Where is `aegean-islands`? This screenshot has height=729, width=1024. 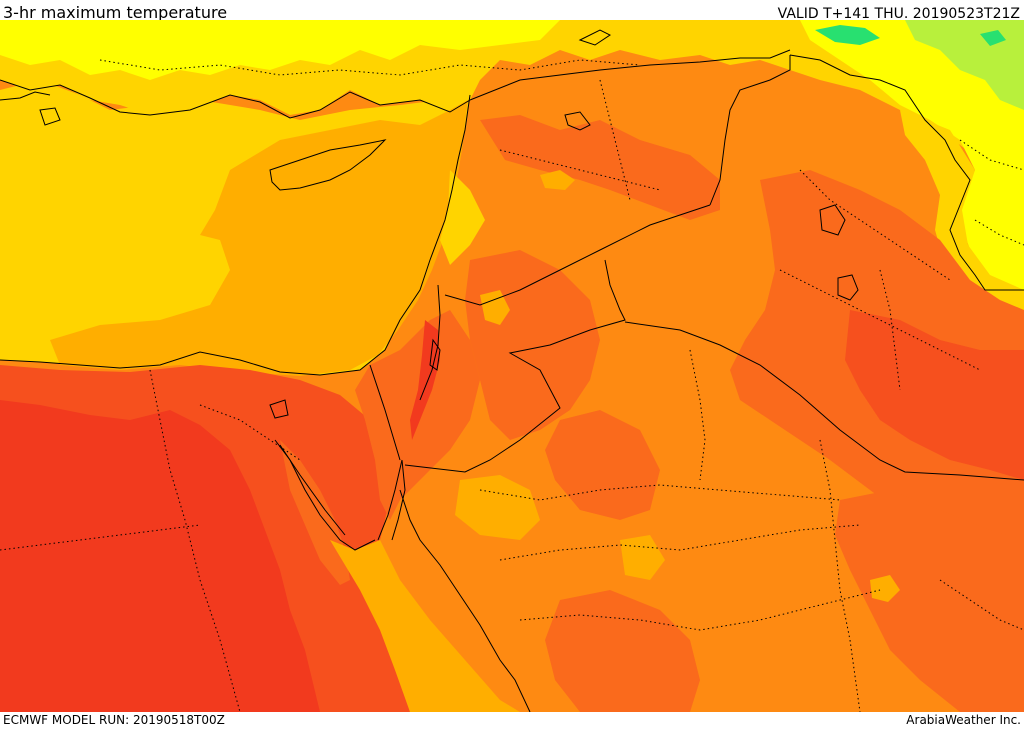
aegean-islands is located at coordinates (305, 77).